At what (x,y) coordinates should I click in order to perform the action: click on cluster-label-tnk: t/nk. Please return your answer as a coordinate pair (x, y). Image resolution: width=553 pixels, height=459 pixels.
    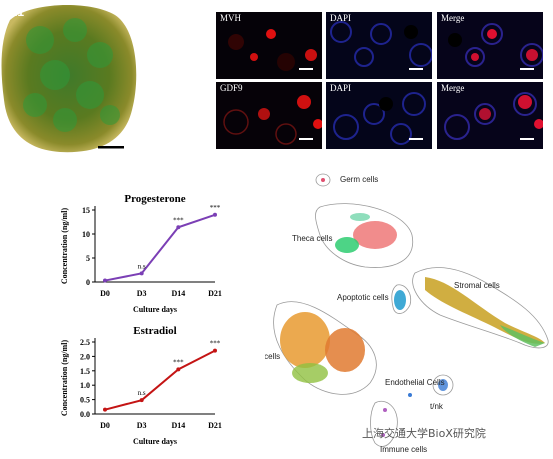
    Looking at the image, I should click on (437, 406).